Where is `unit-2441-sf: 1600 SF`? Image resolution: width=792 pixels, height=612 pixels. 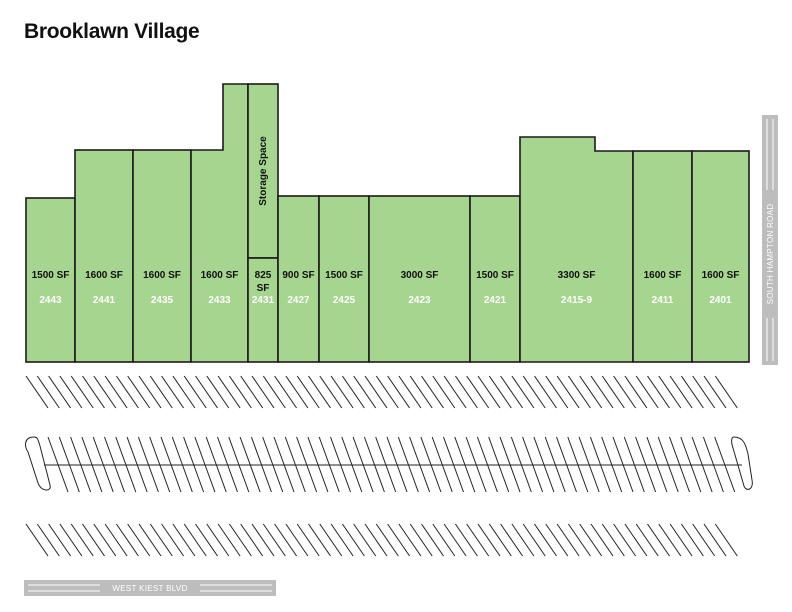
unit-2441-sf: 1600 SF is located at coordinates (104, 275).